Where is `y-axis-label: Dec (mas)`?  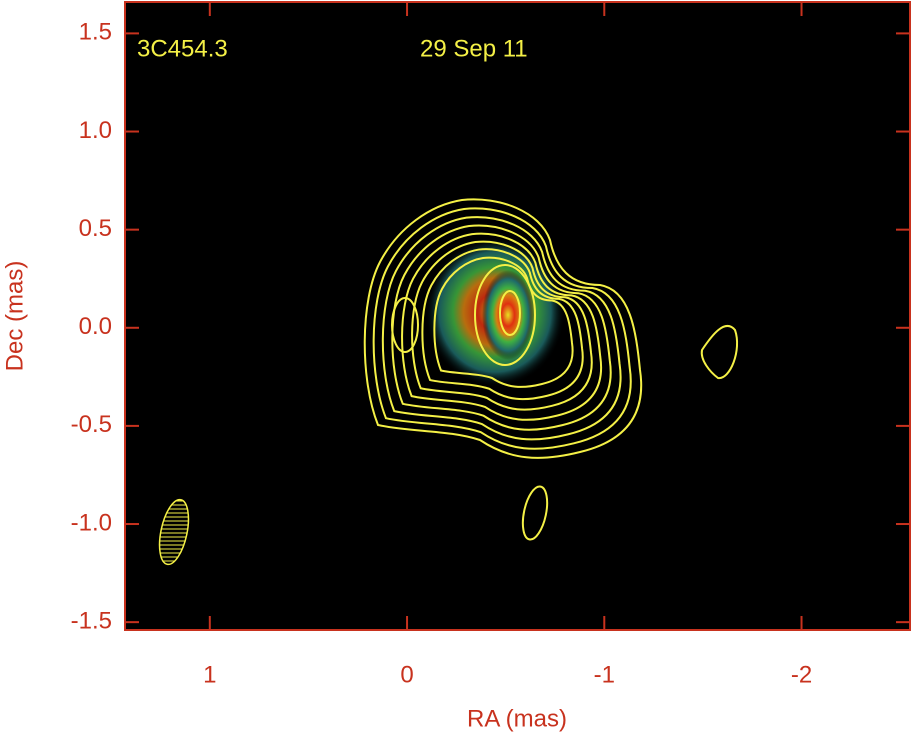 y-axis-label: Dec (mas) is located at coordinates (14, 316).